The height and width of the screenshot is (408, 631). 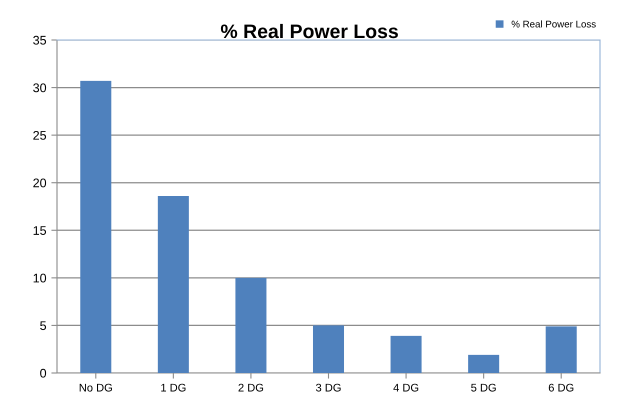 What do you see at coordinates (405, 388) in the screenshot?
I see `x-tick-label: 4 DG` at bounding box center [405, 388].